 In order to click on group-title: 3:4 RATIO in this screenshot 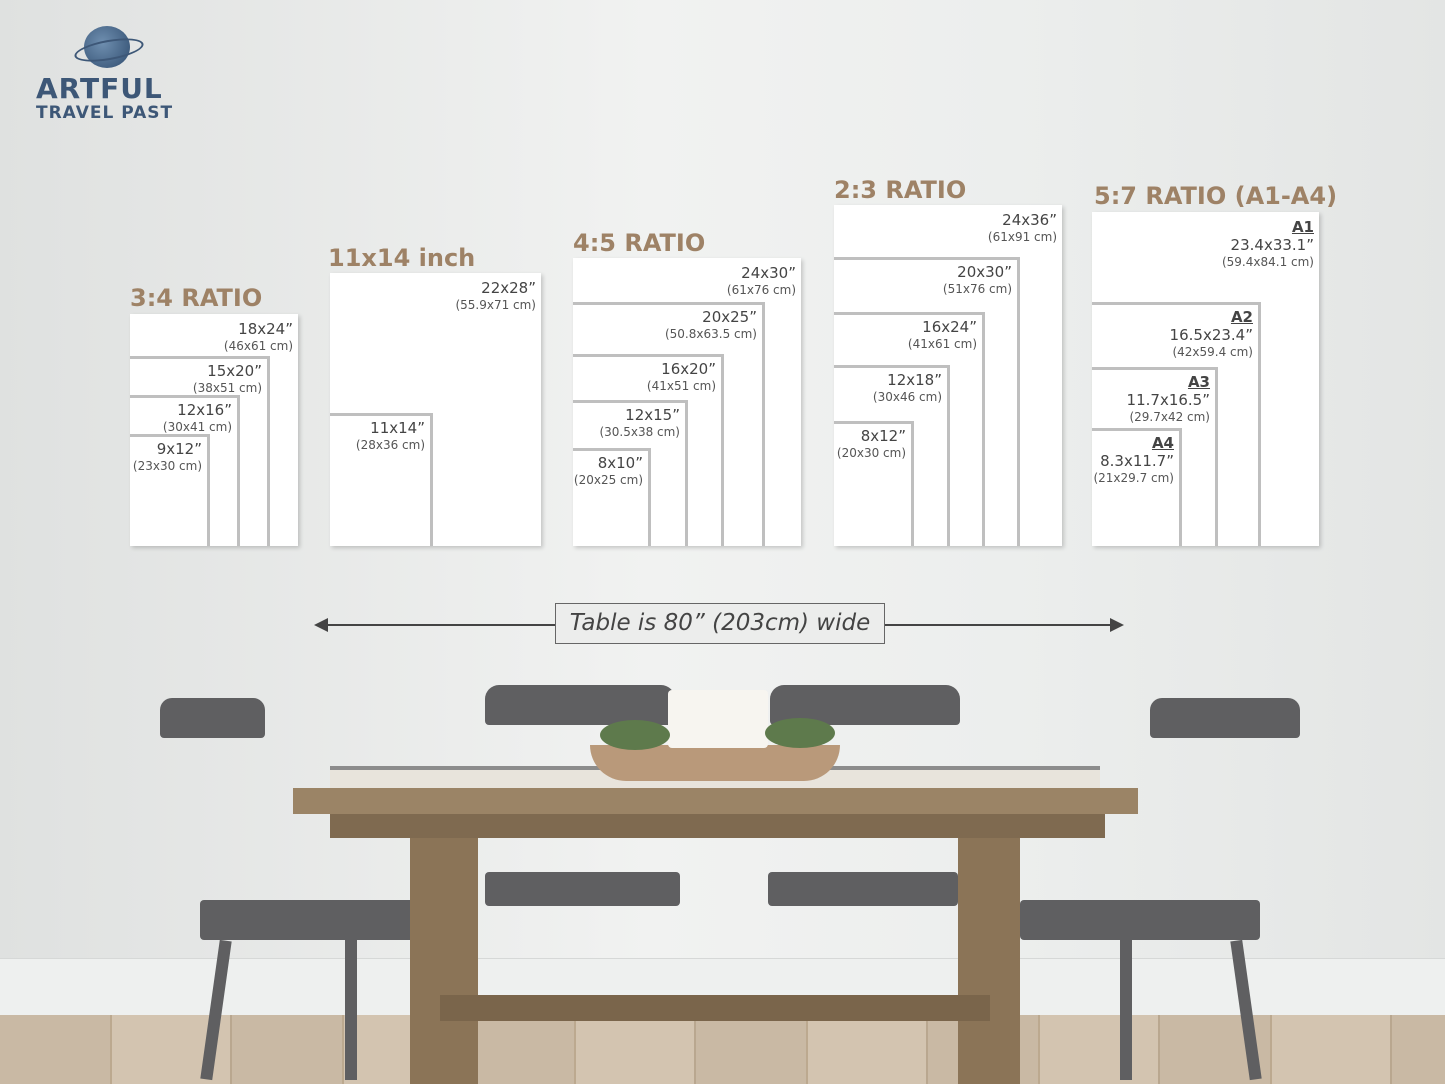, I will do `click(196, 298)`.